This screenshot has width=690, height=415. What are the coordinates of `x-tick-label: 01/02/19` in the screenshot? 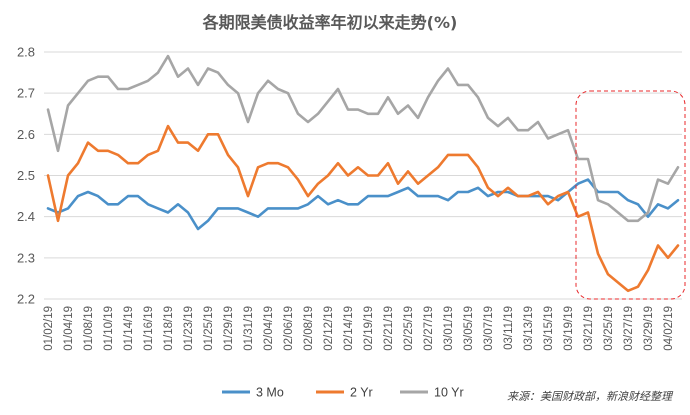 It's located at (49, 328).